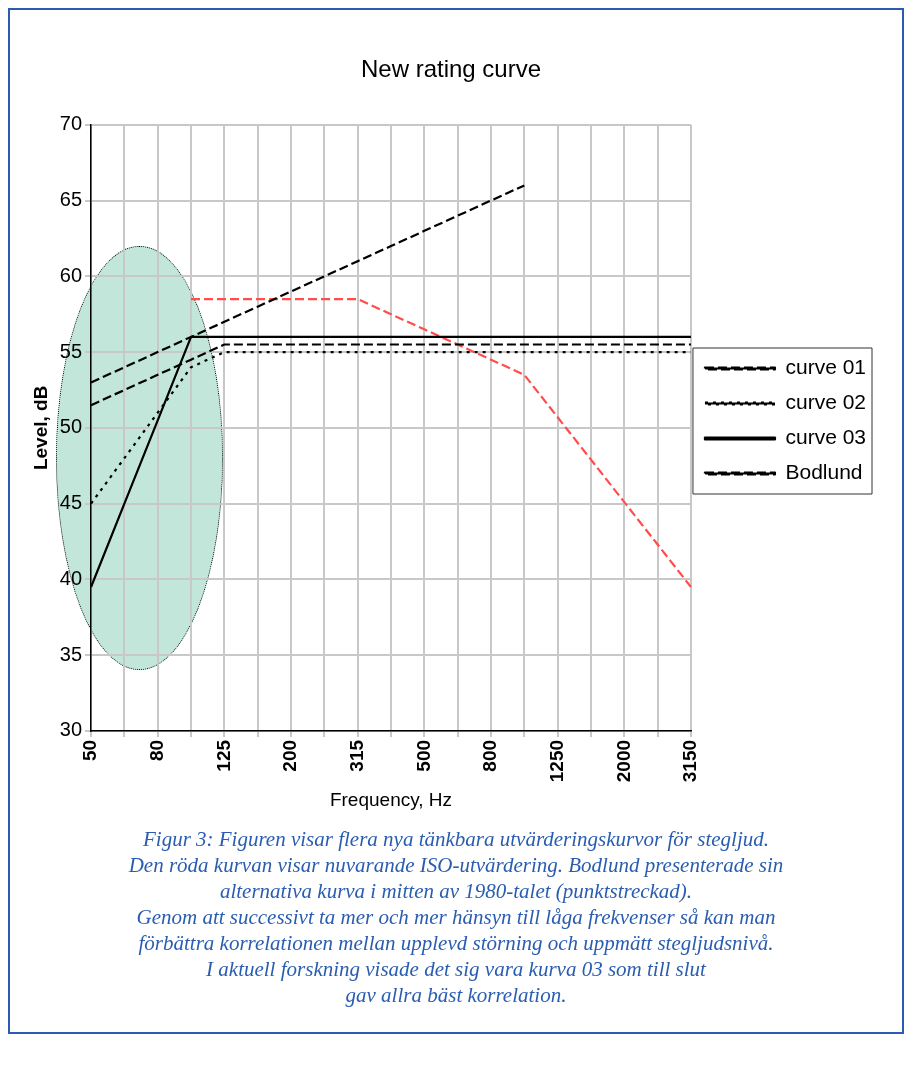 This screenshot has width=916, height=1088. What do you see at coordinates (456, 917) in the screenshot?
I see `text: Genom att successivt ta mer och mer hänsyn till låga frekvenser så kan man` at bounding box center [456, 917].